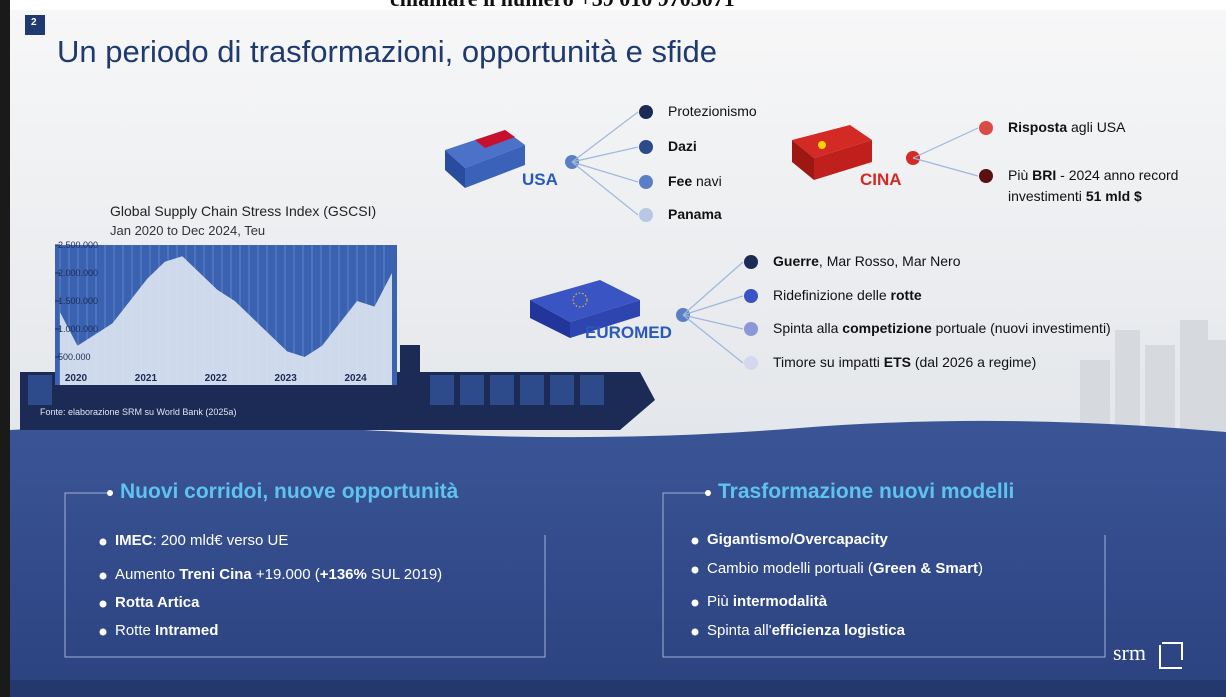 The width and height of the screenshot is (1226, 697). Describe the element at coordinates (832, 152) in the screenshot. I see `cina-container` at that location.